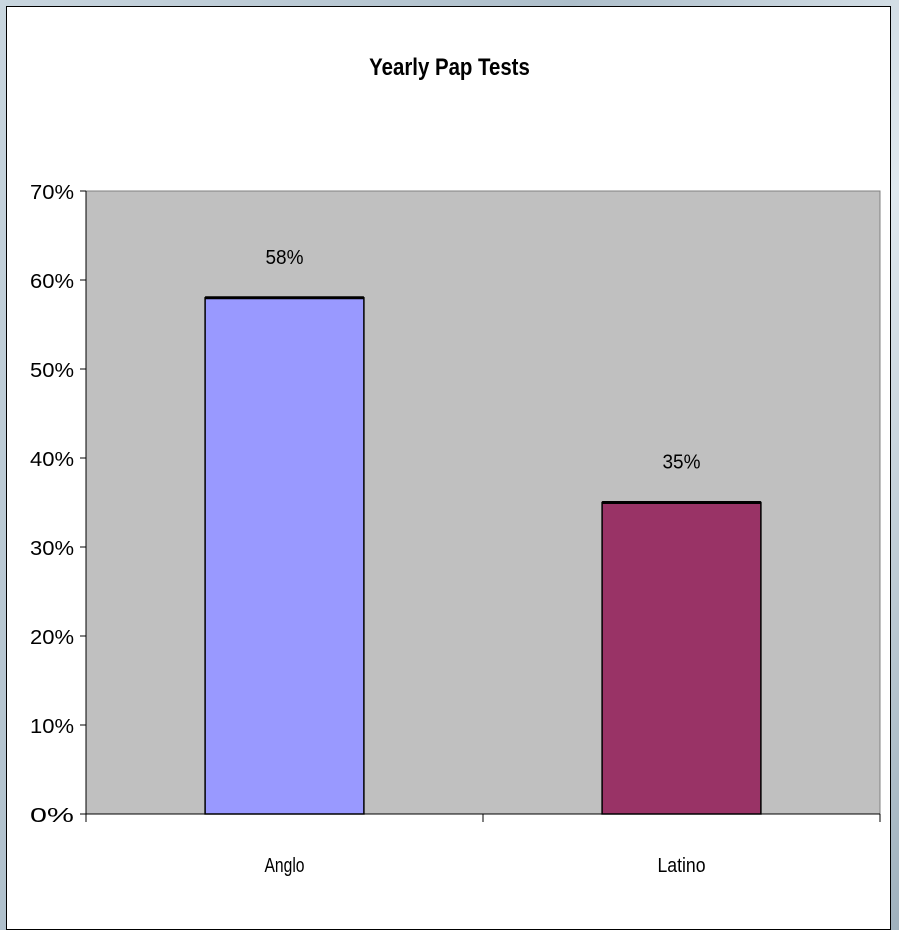 This screenshot has width=899, height=930. Describe the element at coordinates (52, 282) in the screenshot. I see `y-tick-label: 60%` at that location.